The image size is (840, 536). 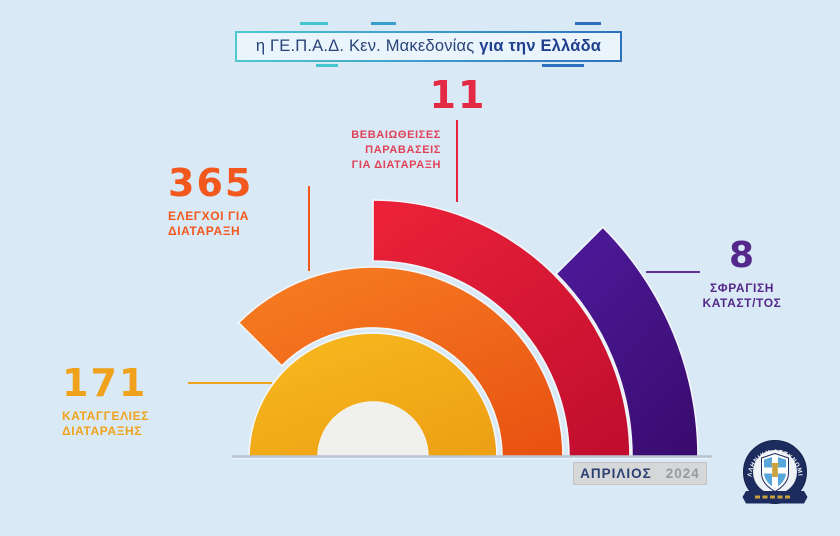 I want to click on metric-sealings-label: ΣΦΡΑΓΙΣΗ ΚΑΤΑΣΤ/ΤΟΣ, so click(x=742, y=295).